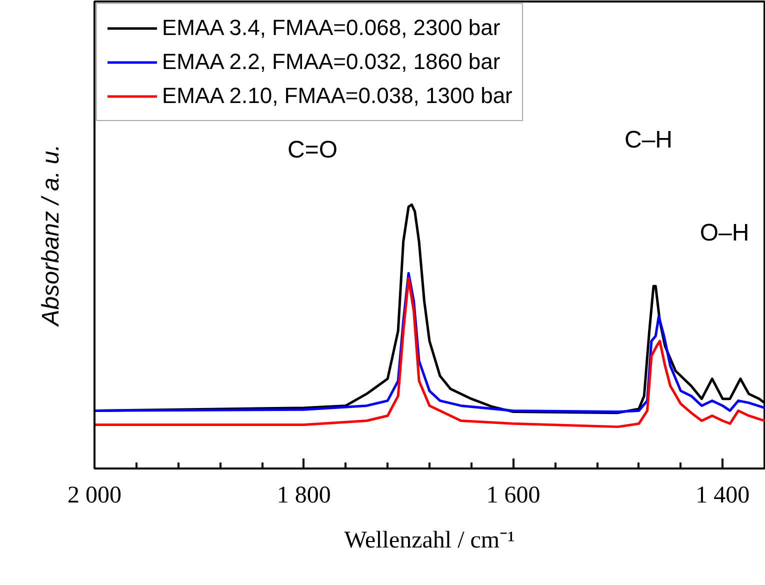 The width and height of the screenshot is (765, 585). I want to click on legend-label: EMAA 2.2, FMAA=0.032, 1860 bar, so click(331, 62).